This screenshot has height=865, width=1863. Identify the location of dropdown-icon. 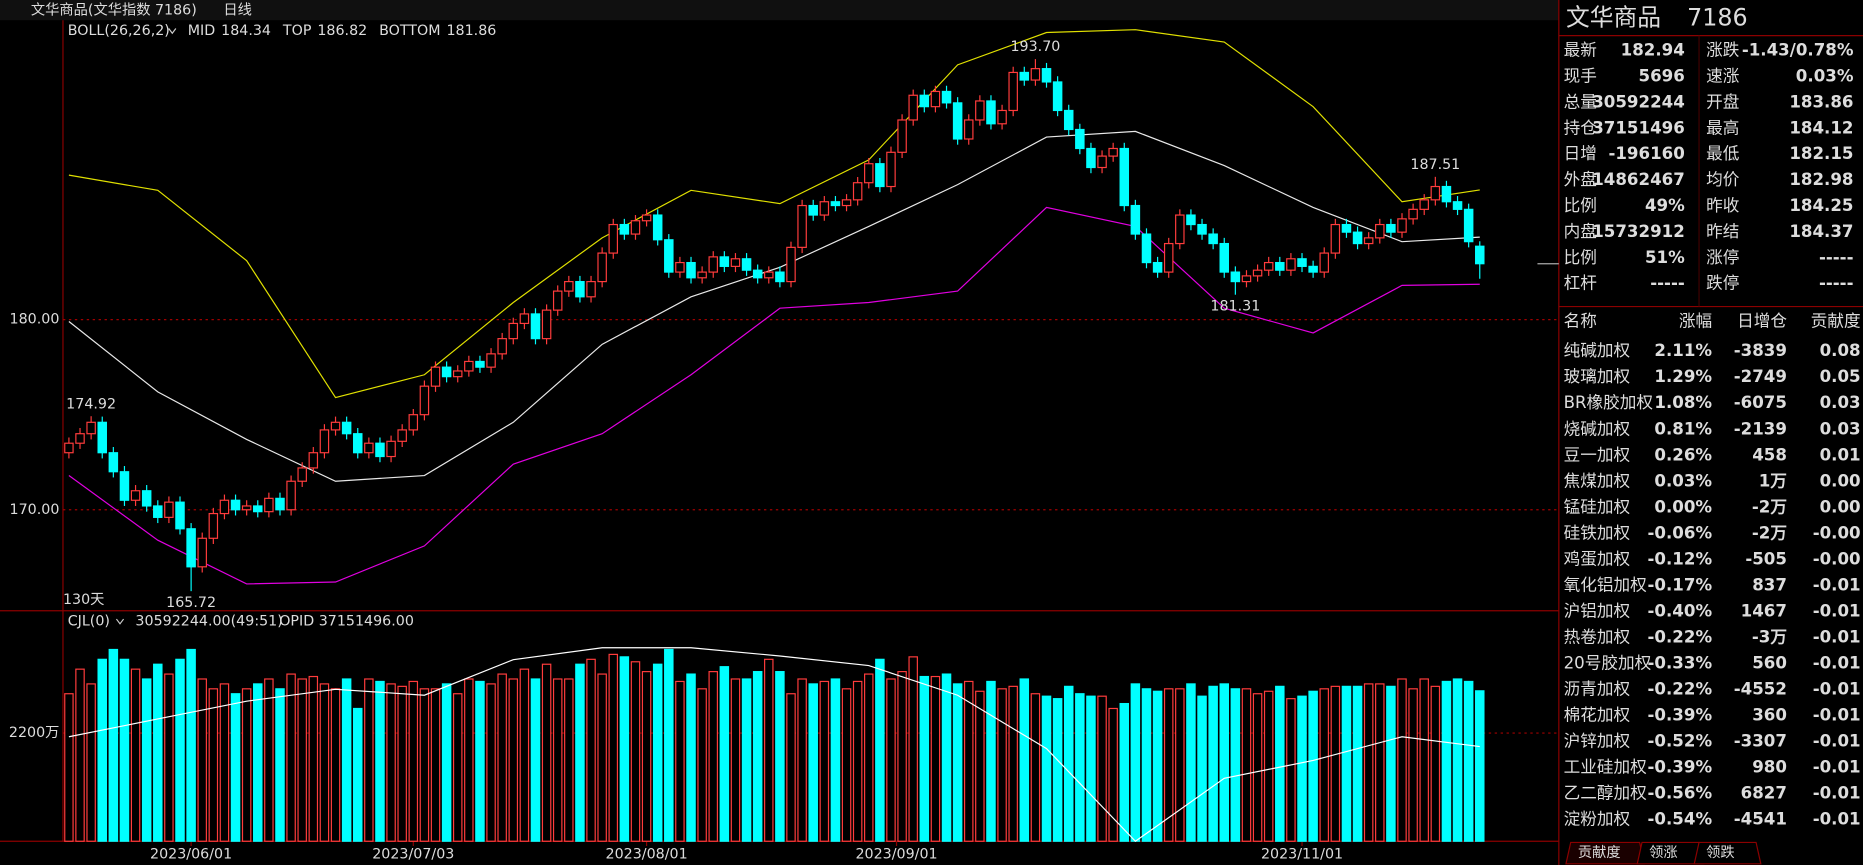
(120, 621).